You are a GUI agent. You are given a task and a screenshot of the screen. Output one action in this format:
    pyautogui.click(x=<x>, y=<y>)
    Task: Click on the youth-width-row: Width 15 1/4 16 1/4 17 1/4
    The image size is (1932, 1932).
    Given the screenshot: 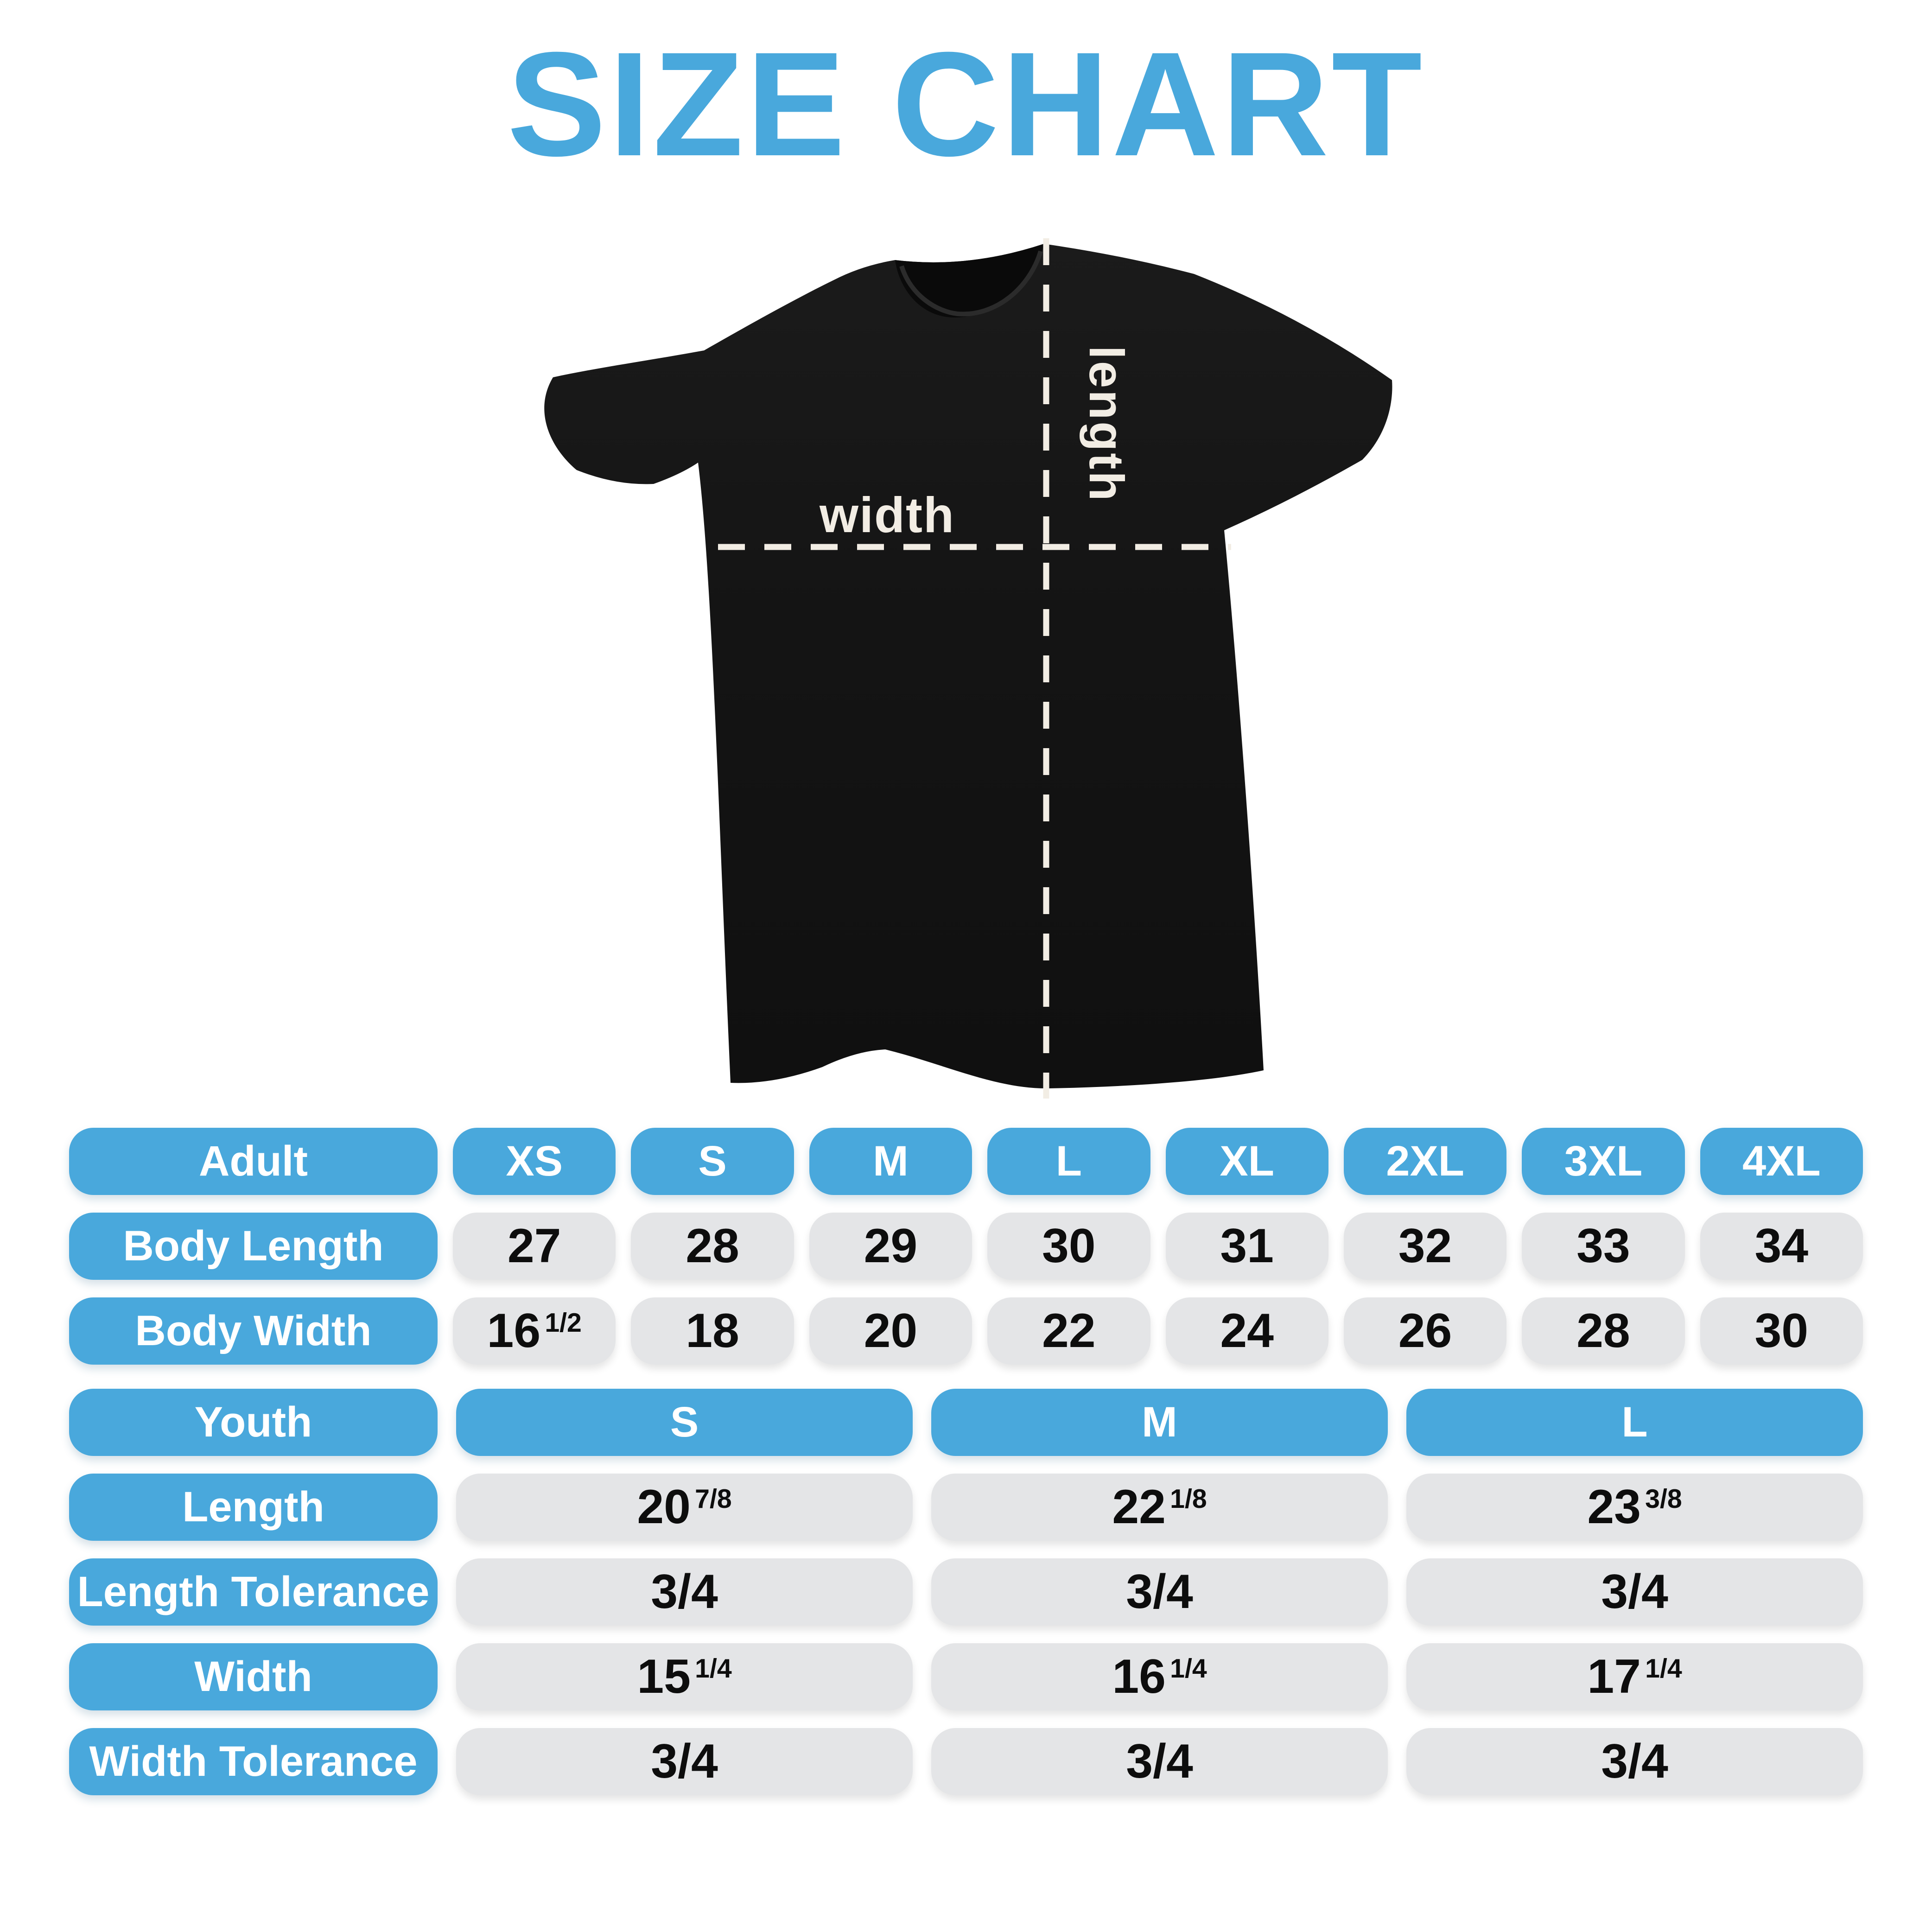 What is the action you would take?
    pyautogui.click(x=966, y=1676)
    